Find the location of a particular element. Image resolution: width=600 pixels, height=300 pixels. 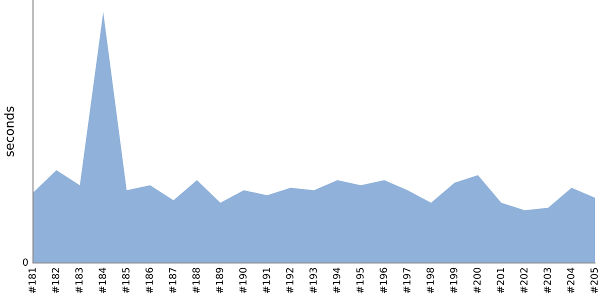

x-tick-label: #197 is located at coordinates (406, 281).